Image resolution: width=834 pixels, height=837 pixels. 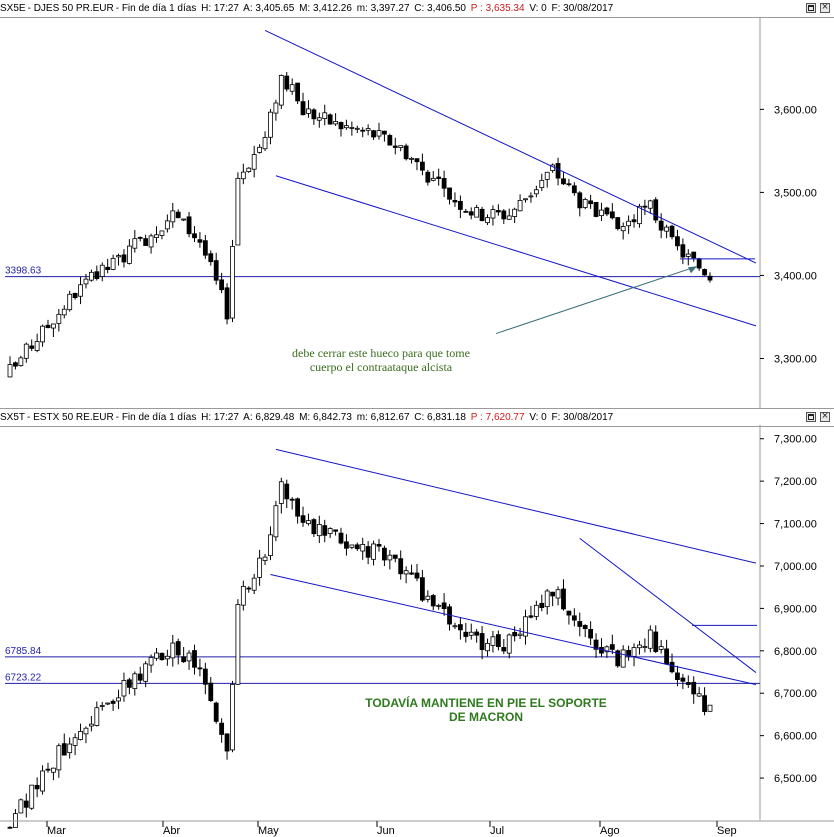 What do you see at coordinates (727, 831) in the screenshot?
I see `x-tick-label: Sep` at bounding box center [727, 831].